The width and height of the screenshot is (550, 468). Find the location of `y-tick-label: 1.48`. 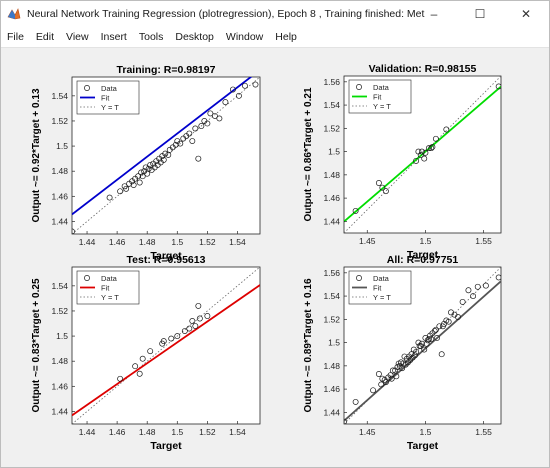

y-tick-label: 1.48 is located at coordinates (59, 171).